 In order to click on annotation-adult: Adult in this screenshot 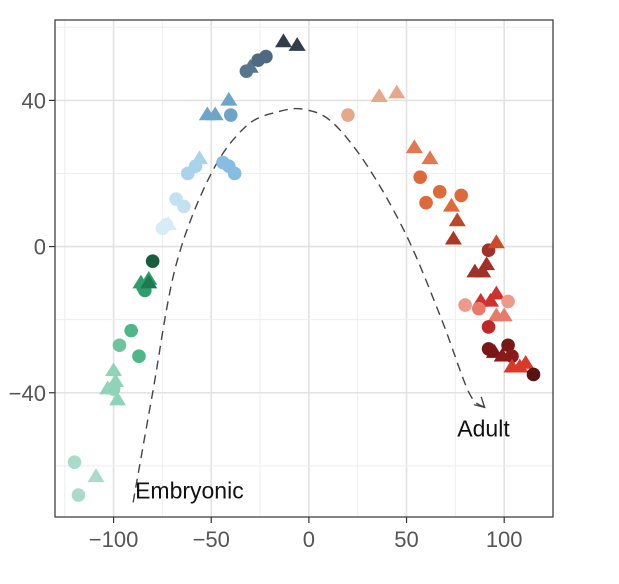, I will do `click(483, 429)`.